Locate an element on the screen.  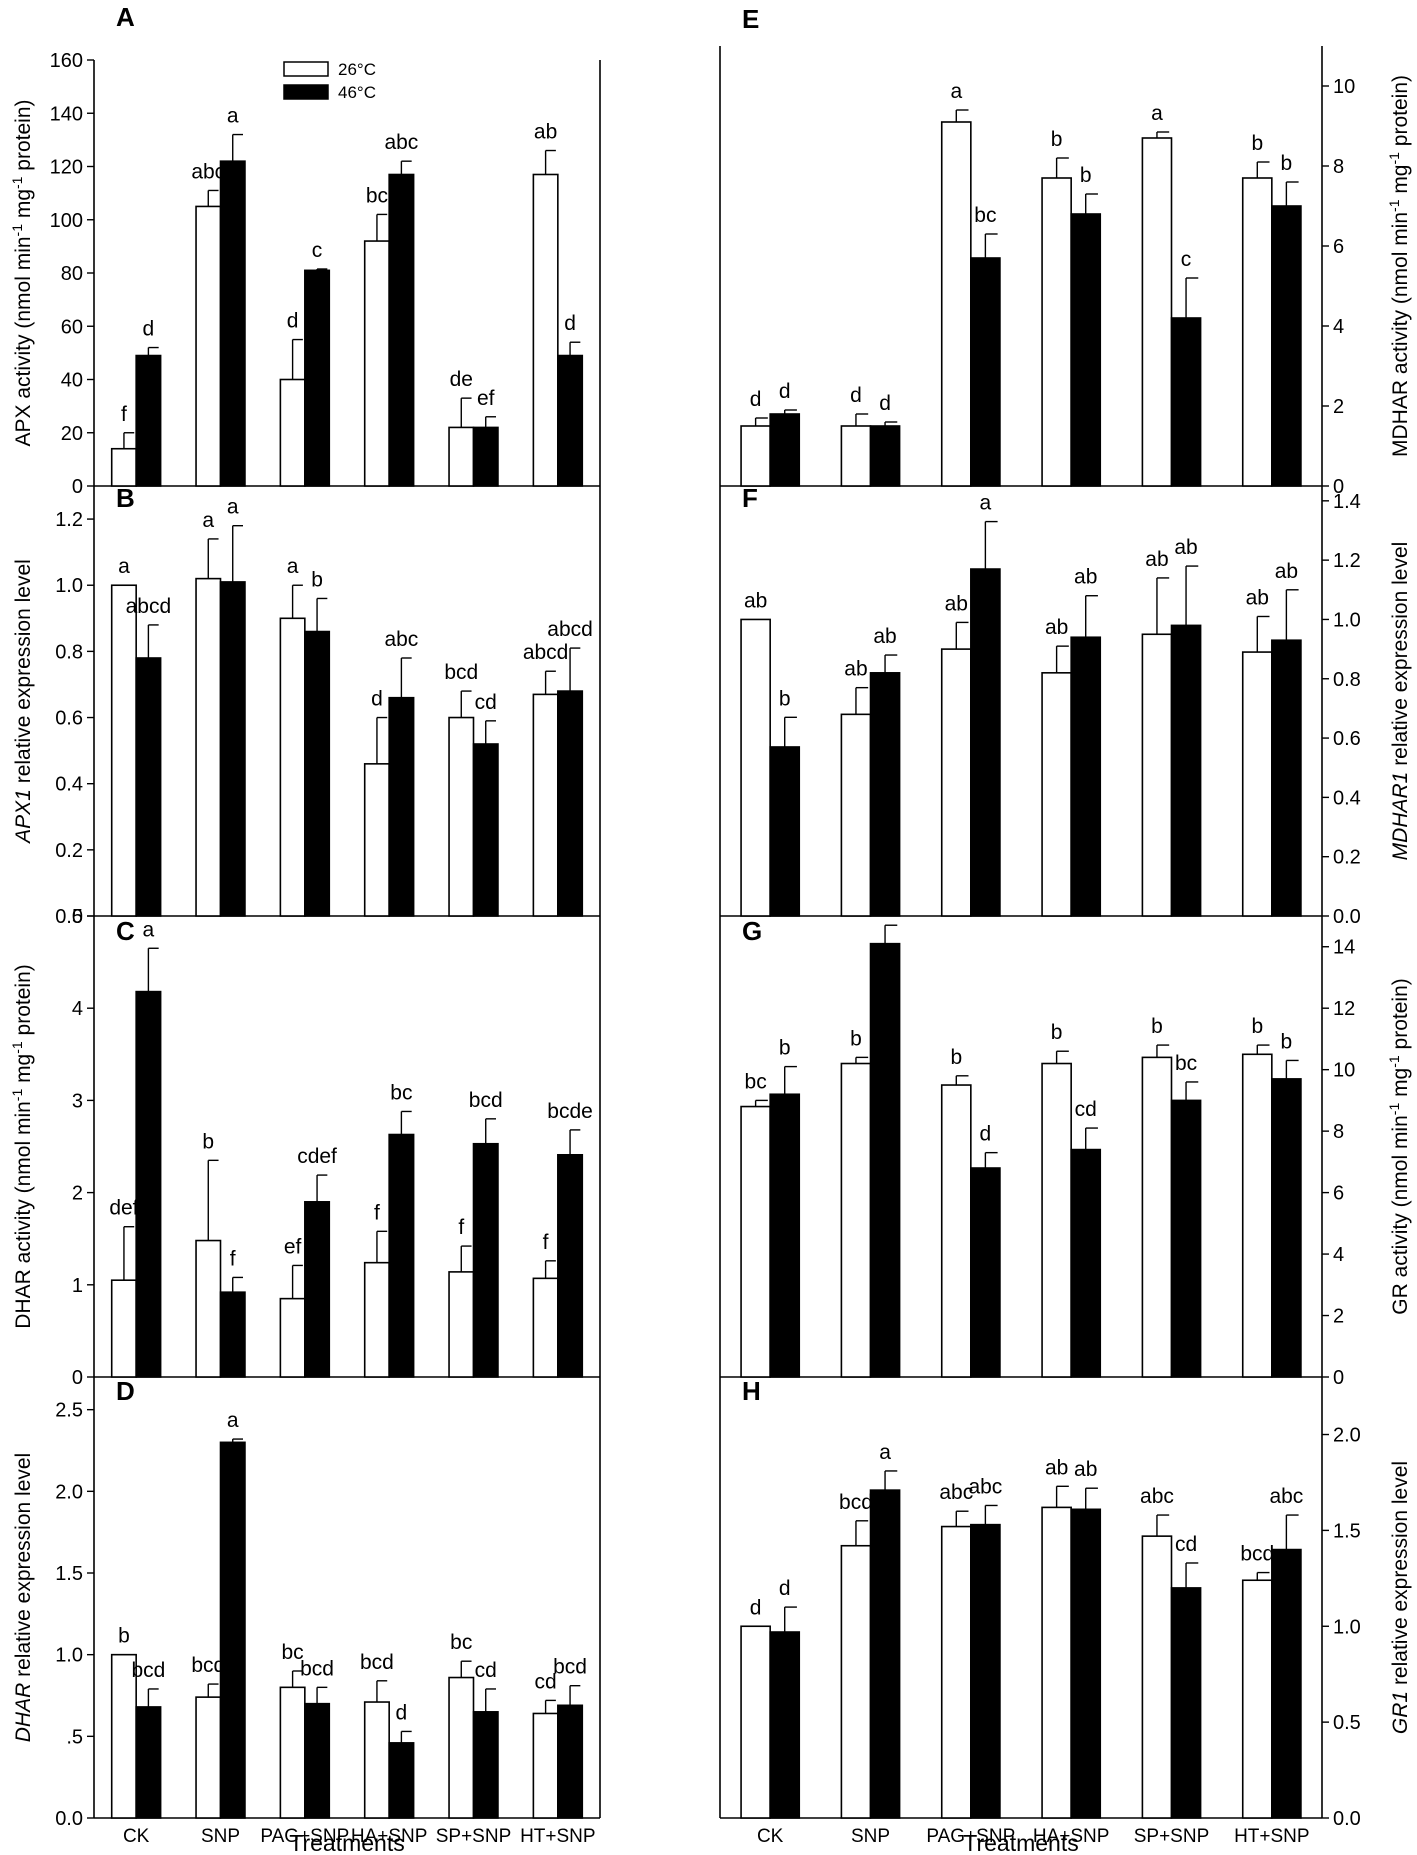
y-tick-label: 1.4 is located at coordinates (1347, 502).